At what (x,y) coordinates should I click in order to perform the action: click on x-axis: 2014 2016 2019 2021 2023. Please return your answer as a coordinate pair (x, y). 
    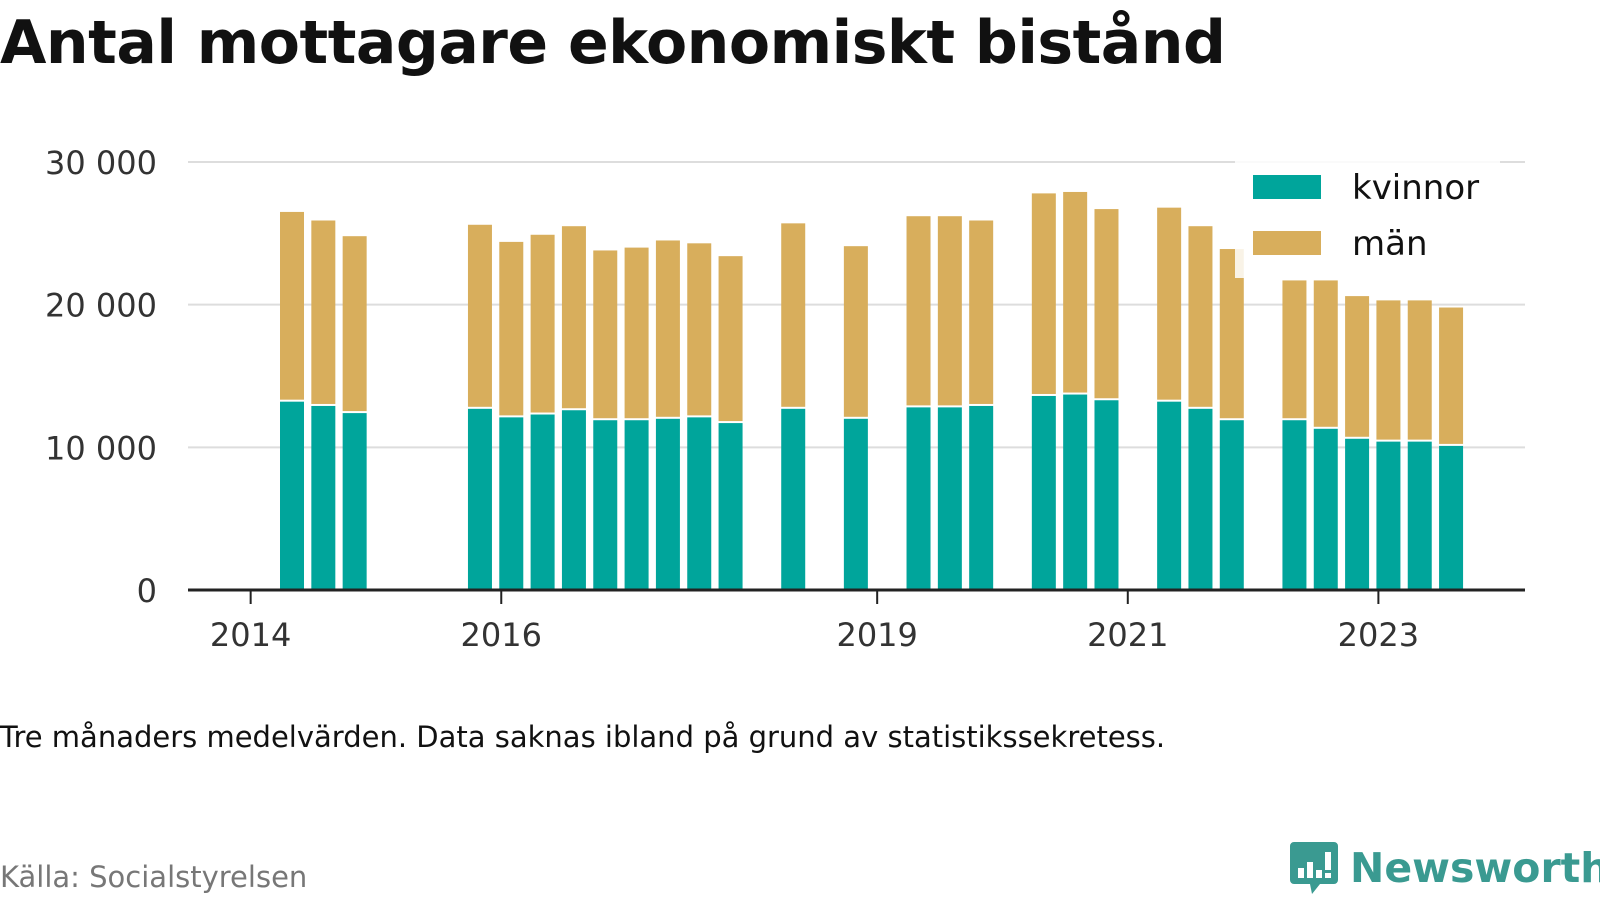
    Looking at the image, I should click on (856, 621).